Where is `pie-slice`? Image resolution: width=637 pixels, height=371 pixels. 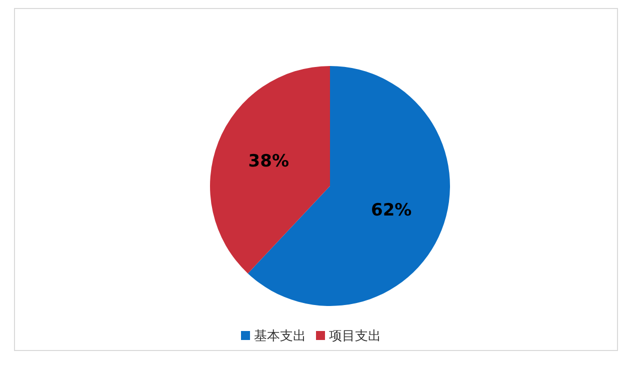 pie-slice is located at coordinates (270, 170).